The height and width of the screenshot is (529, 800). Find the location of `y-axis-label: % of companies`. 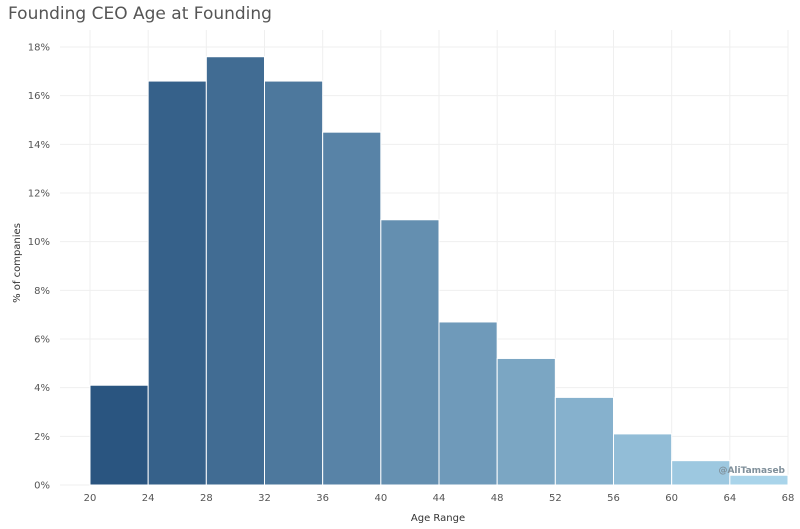

y-axis-label: % of companies is located at coordinates (17, 263).